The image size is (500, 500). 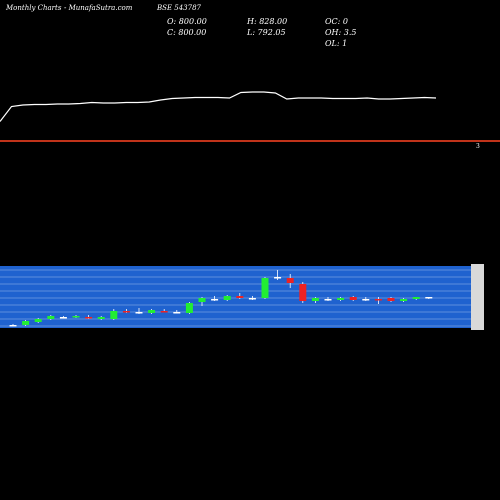 What do you see at coordinates (336, 43) in the screenshot?
I see `ol-value: OL: 1` at bounding box center [336, 43].